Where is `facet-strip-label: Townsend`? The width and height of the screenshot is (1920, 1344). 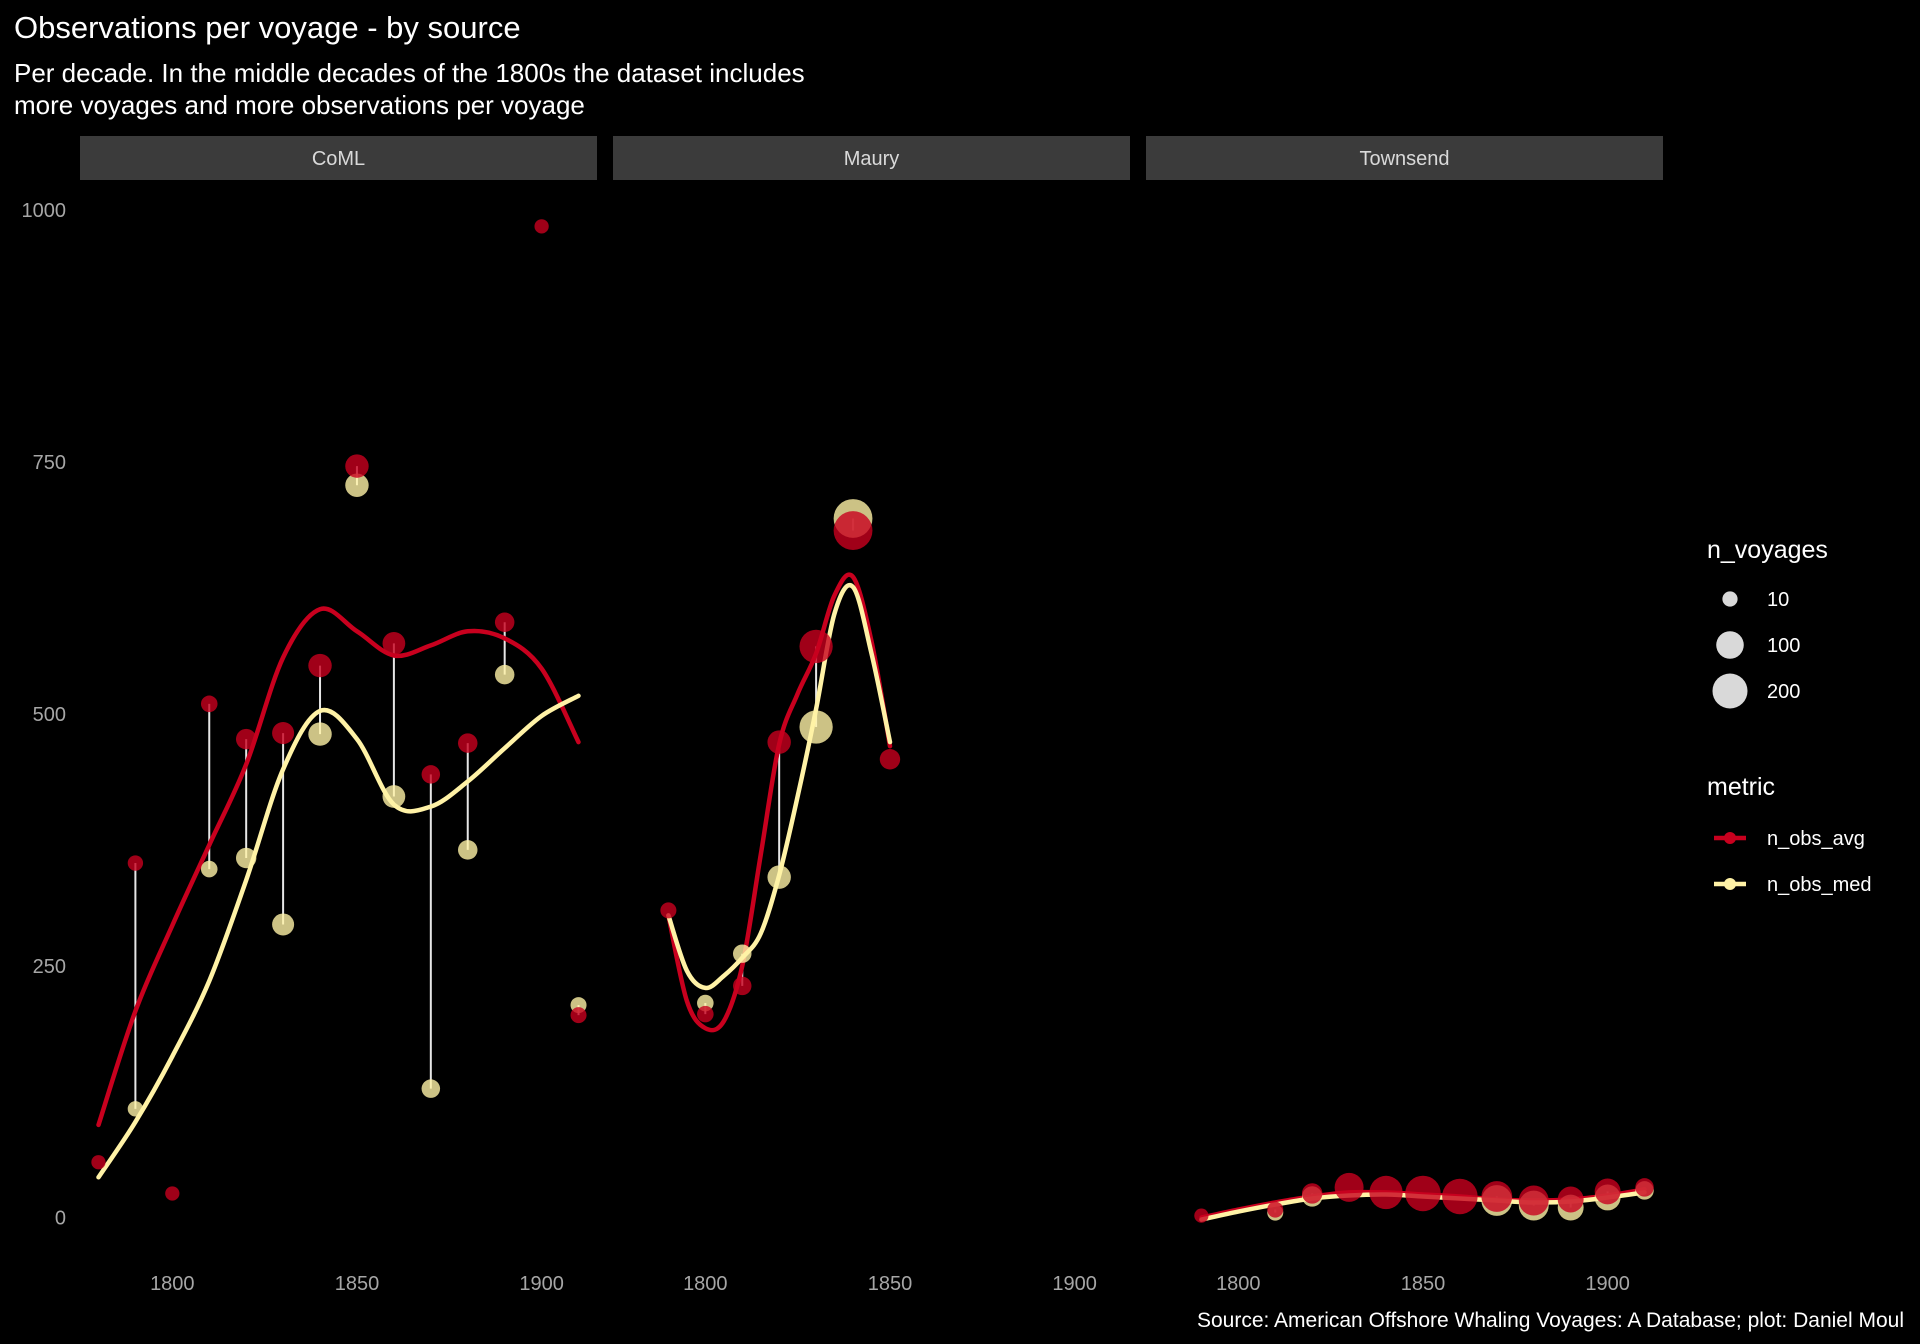
facet-strip-label: Townsend is located at coordinates (1404, 159).